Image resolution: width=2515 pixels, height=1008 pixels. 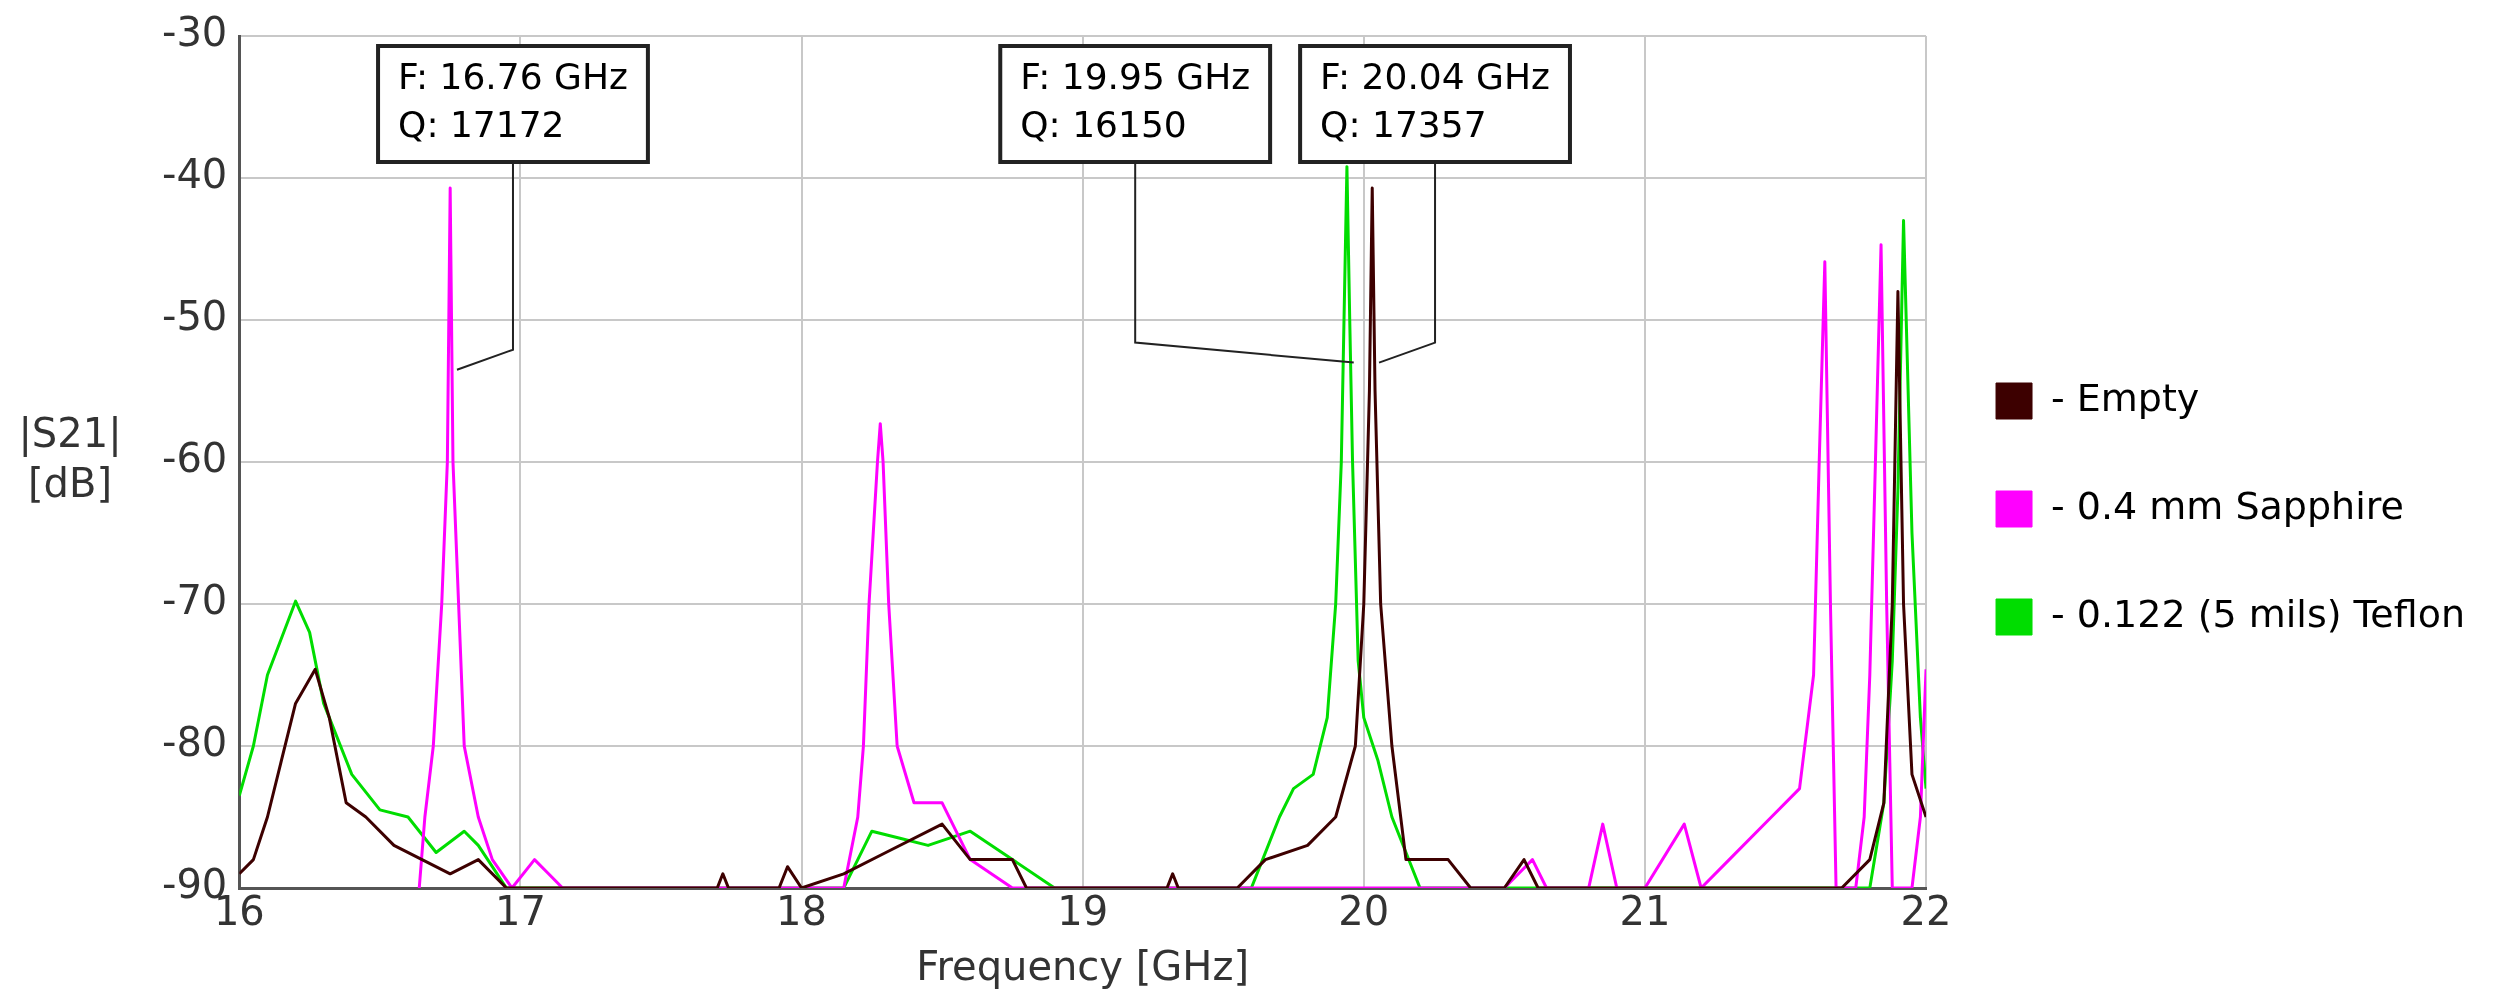 I want to click on y-tick-label: -30, so click(x=194, y=32).